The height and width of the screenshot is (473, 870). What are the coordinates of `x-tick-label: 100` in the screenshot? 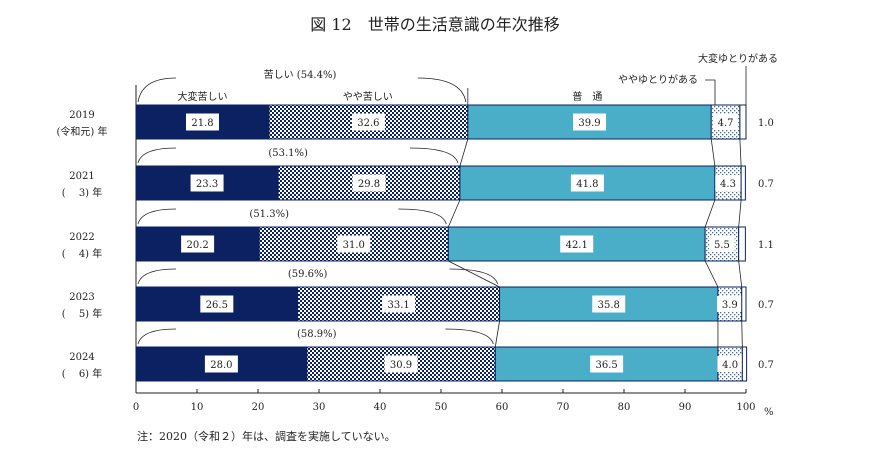 It's located at (745, 407).